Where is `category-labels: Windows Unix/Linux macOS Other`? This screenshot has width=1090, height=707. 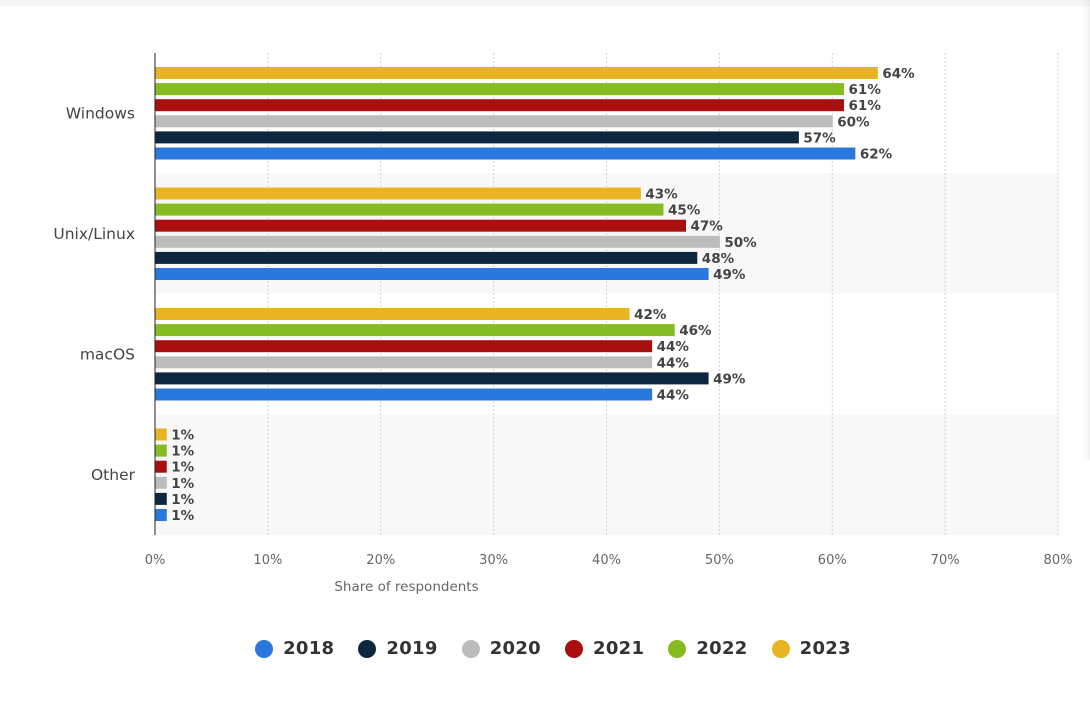
category-labels: Windows Unix/Linux macOS Other is located at coordinates (94, 294).